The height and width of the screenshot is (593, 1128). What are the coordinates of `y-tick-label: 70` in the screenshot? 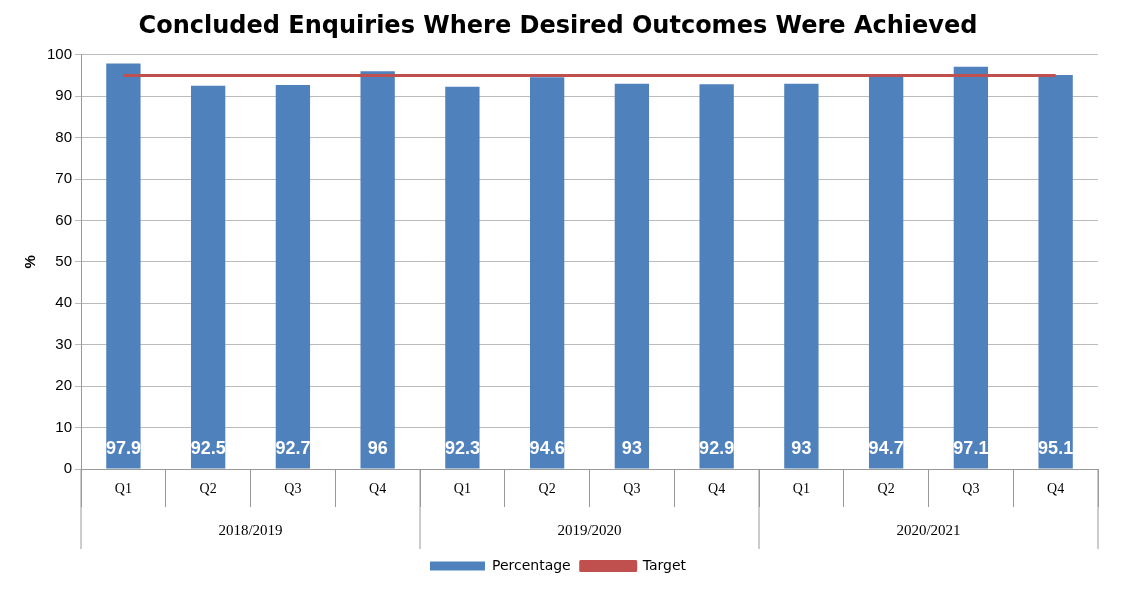 It's located at (64, 178).